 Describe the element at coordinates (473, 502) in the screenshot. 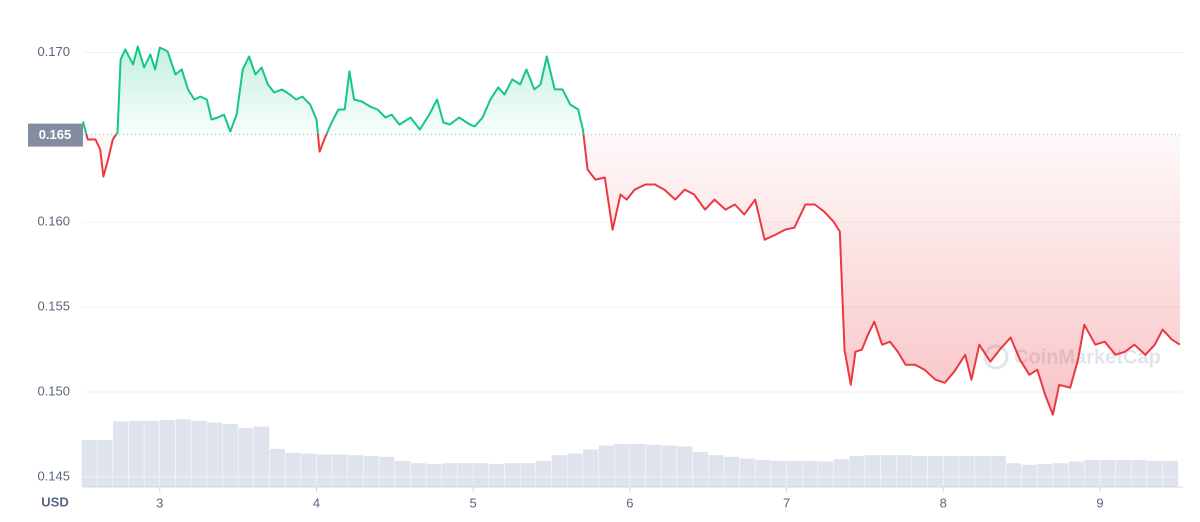

I see `x-tick-label: 5` at that location.